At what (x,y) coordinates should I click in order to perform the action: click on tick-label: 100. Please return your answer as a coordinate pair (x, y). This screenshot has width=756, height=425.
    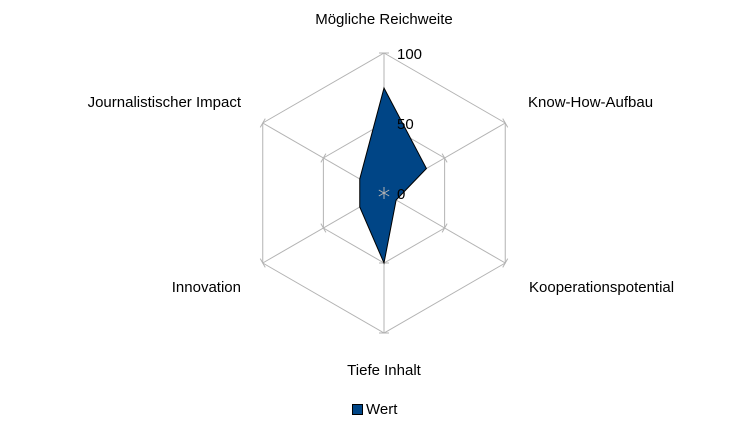
    Looking at the image, I should click on (409, 54).